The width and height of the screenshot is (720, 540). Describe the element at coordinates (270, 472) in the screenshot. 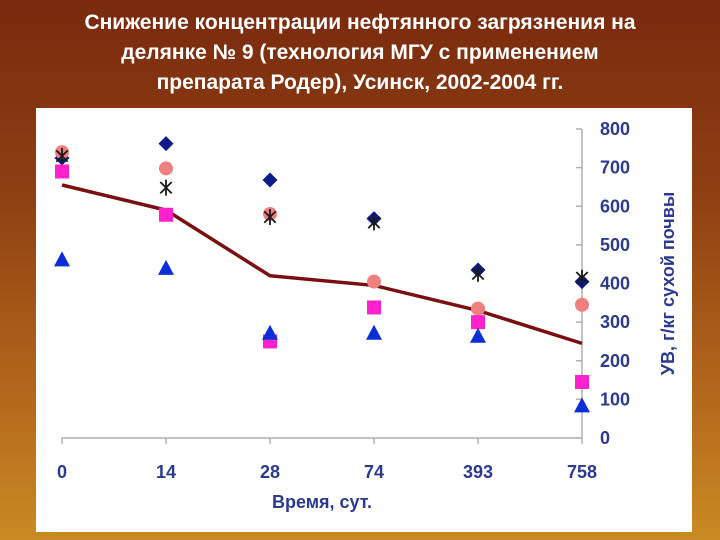

I see `x-tick-label: 28` at that location.